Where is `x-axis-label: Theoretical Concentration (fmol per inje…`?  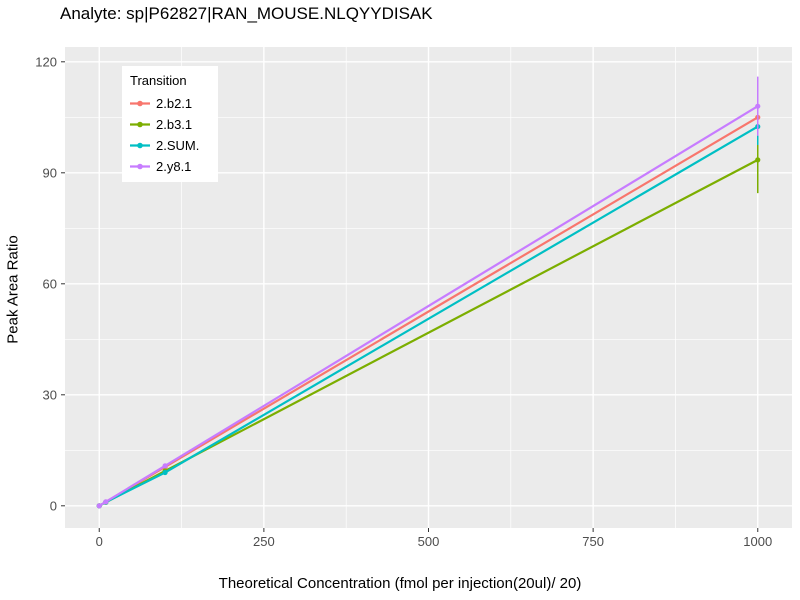 x-axis-label: Theoretical Concentration (fmol per inje… is located at coordinates (400, 583).